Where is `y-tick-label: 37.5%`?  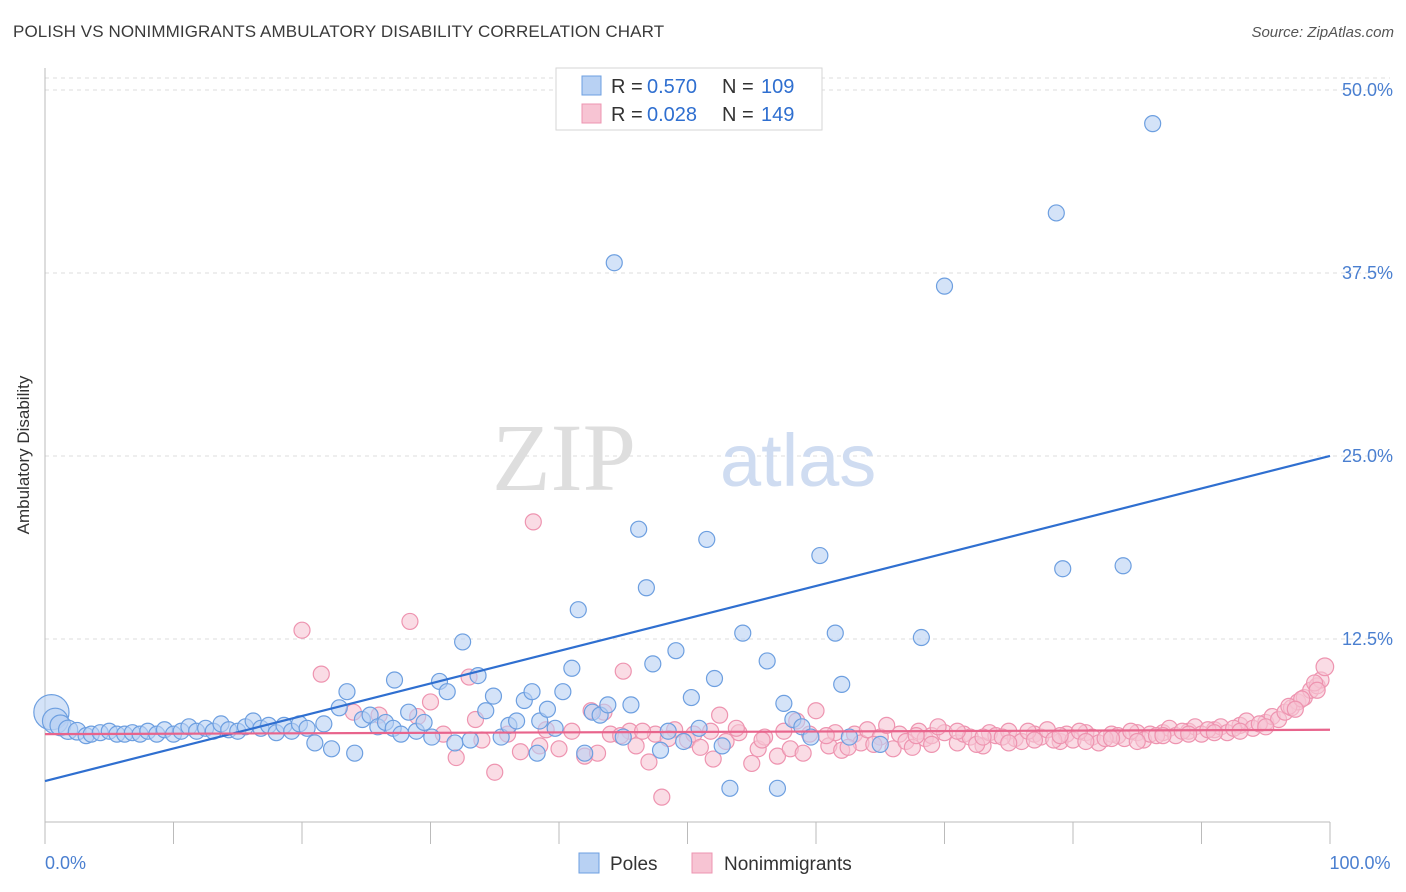
y-tick-label: 37.5% is located at coordinates (1367, 273).